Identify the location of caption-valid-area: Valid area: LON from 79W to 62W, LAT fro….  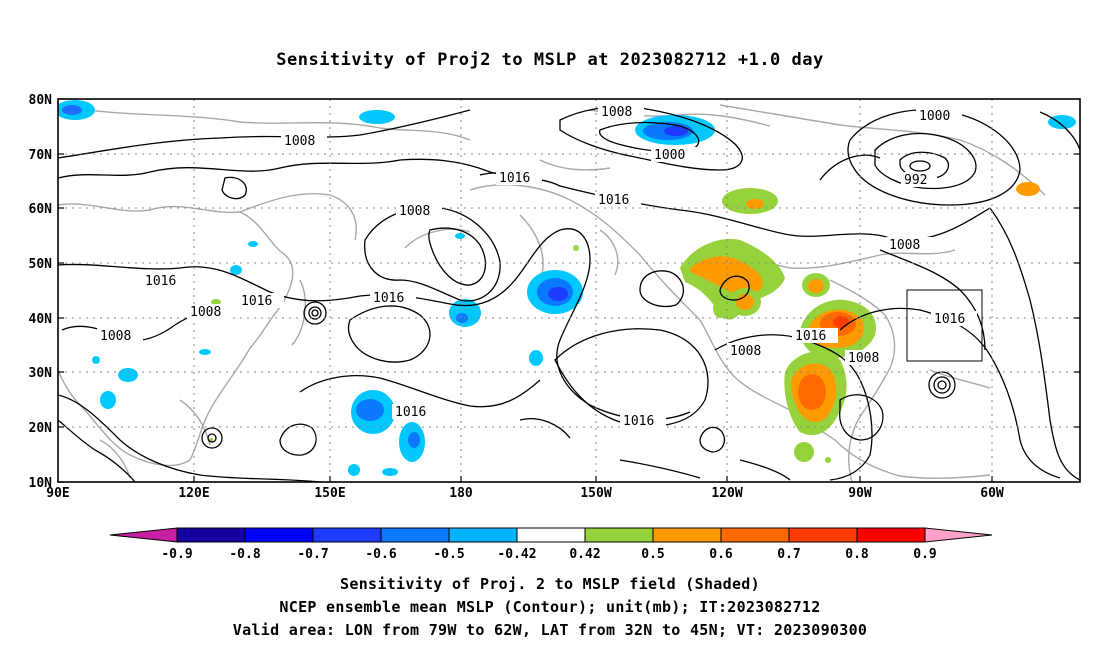
(550, 630).